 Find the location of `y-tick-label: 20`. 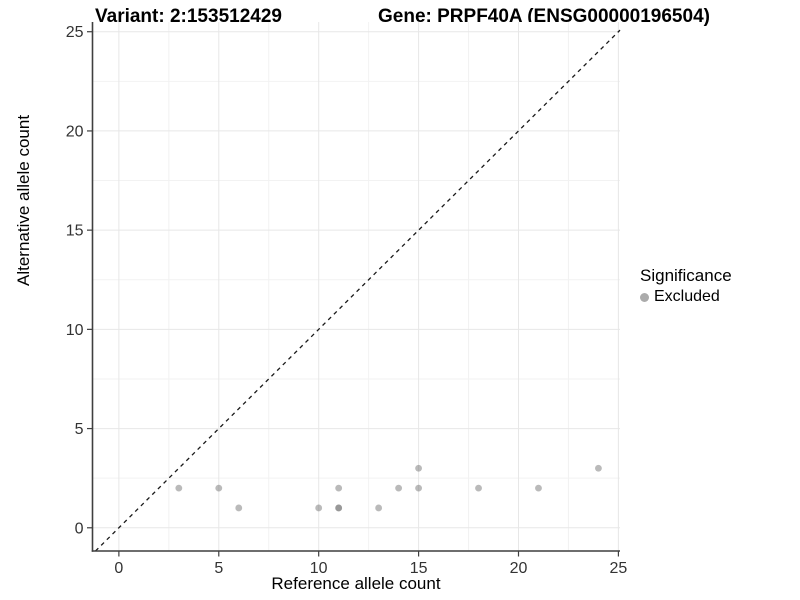

y-tick-label: 20 is located at coordinates (75, 131).